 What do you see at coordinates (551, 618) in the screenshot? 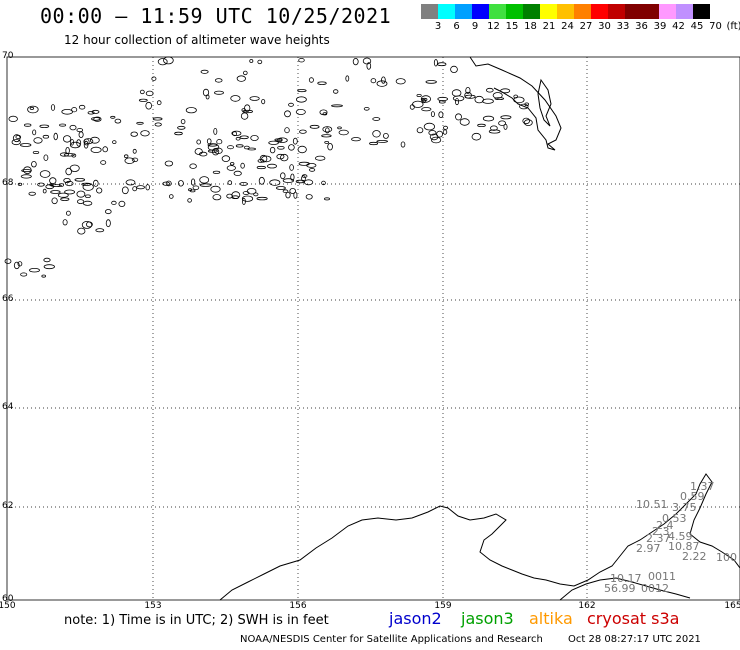
I see `mission-legend-altika: altika` at bounding box center [551, 618].